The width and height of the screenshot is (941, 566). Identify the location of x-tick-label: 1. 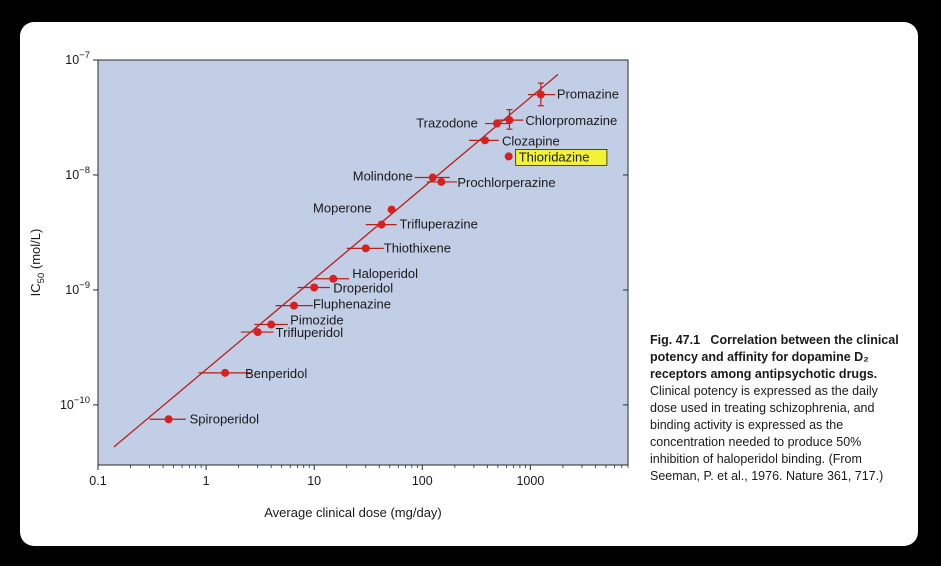
(206, 481).